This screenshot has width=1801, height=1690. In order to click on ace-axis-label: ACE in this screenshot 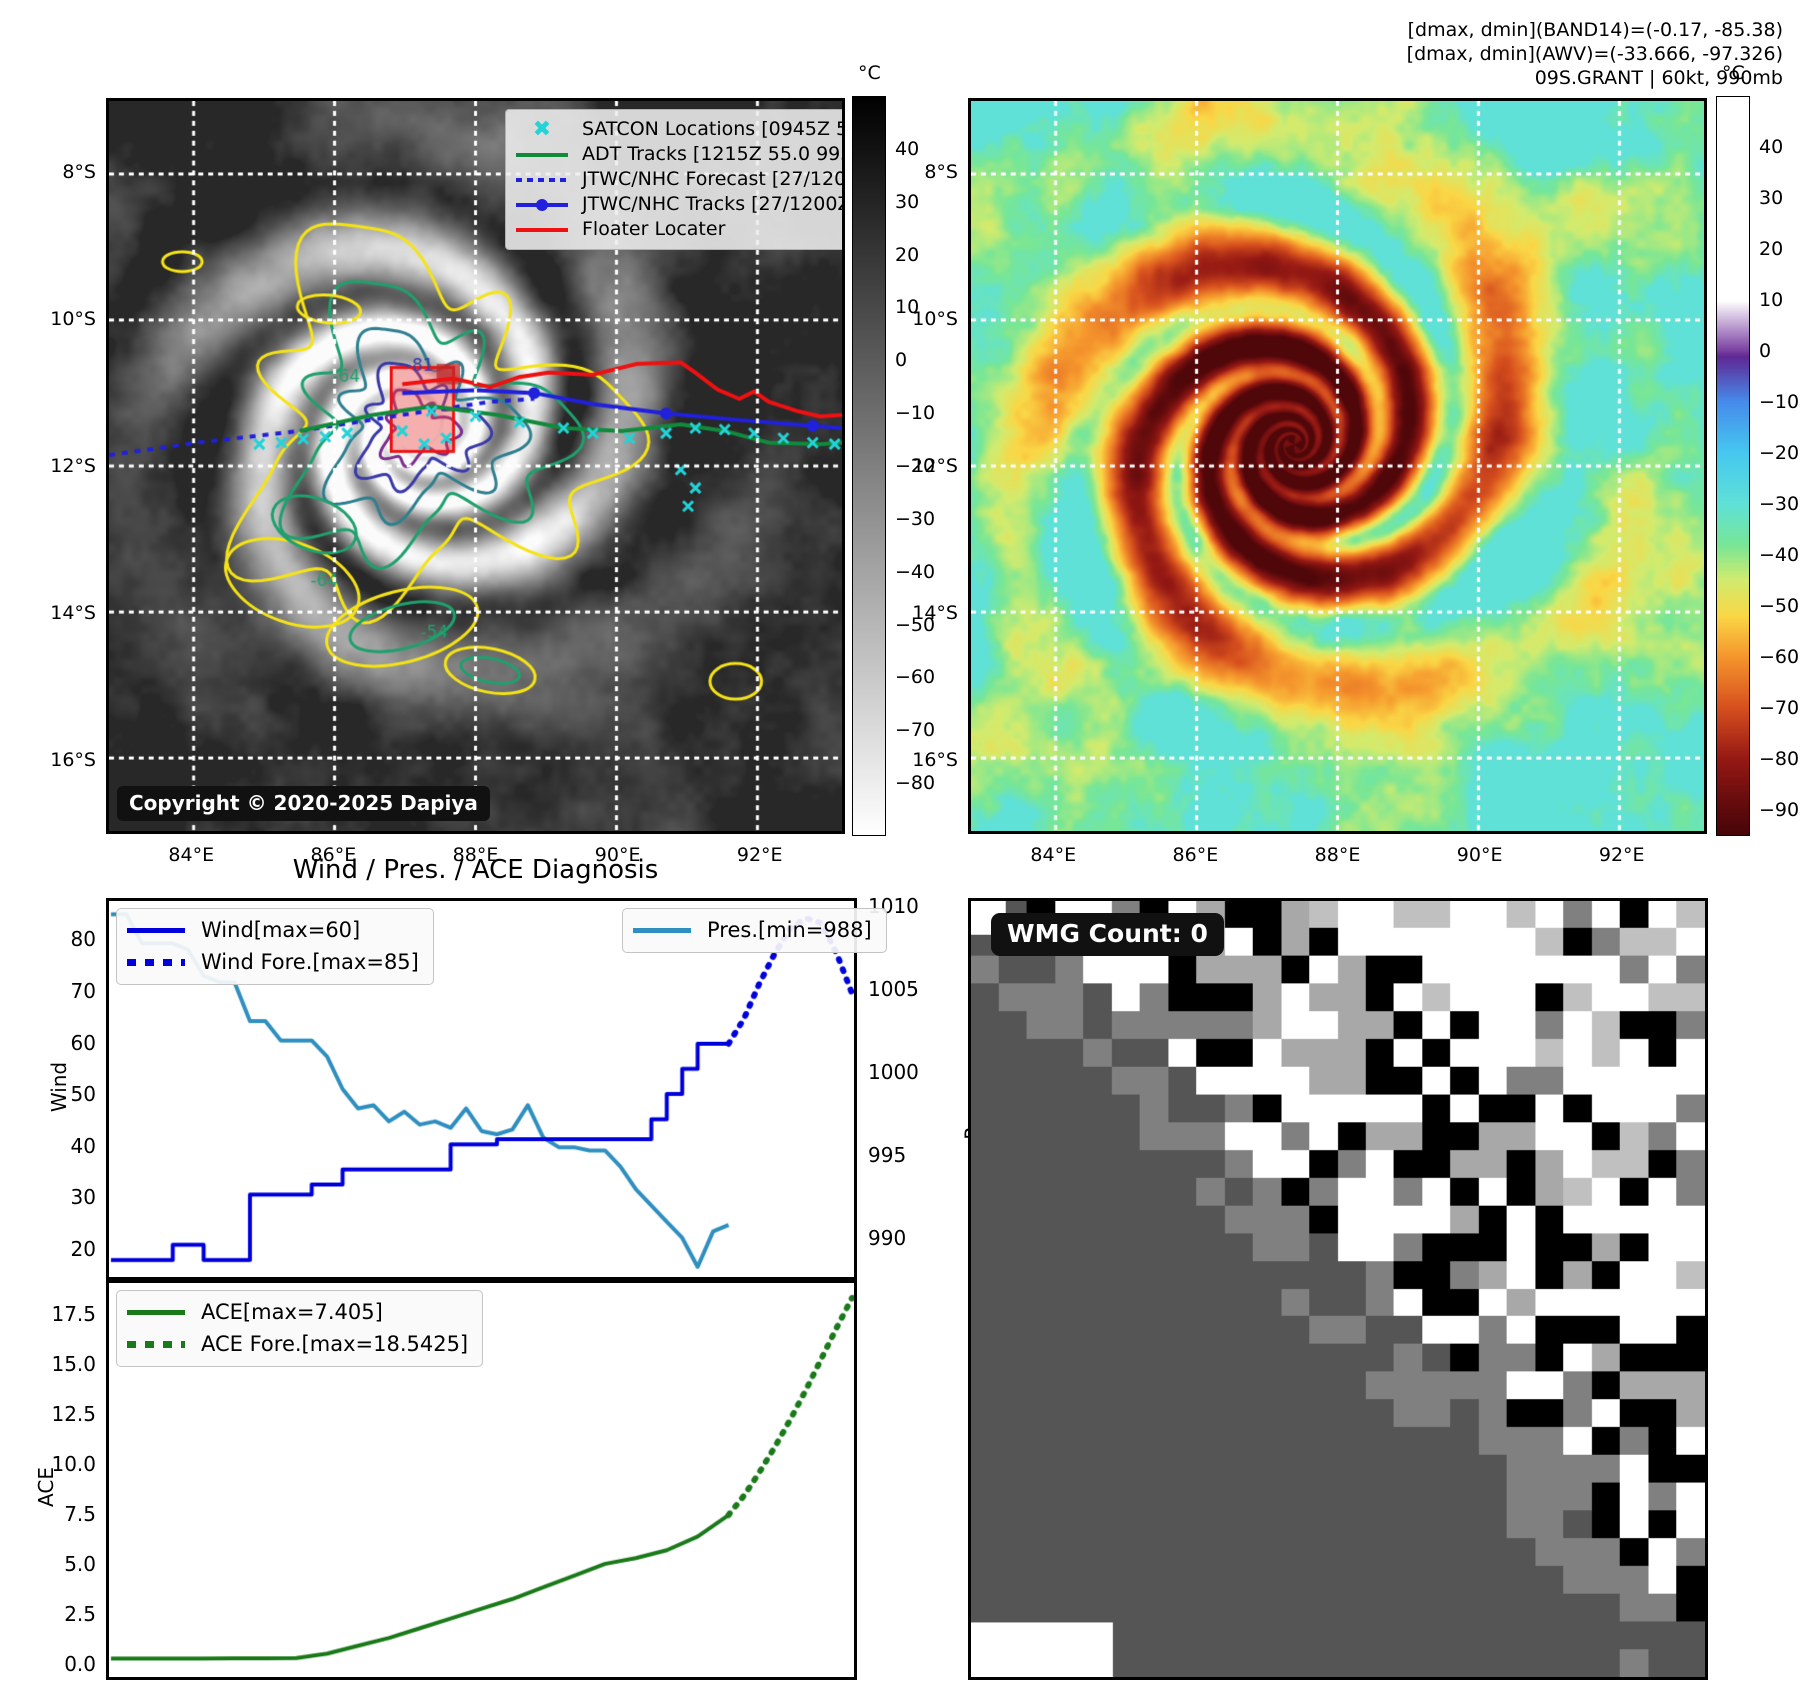, I will do `click(45, 1487)`.